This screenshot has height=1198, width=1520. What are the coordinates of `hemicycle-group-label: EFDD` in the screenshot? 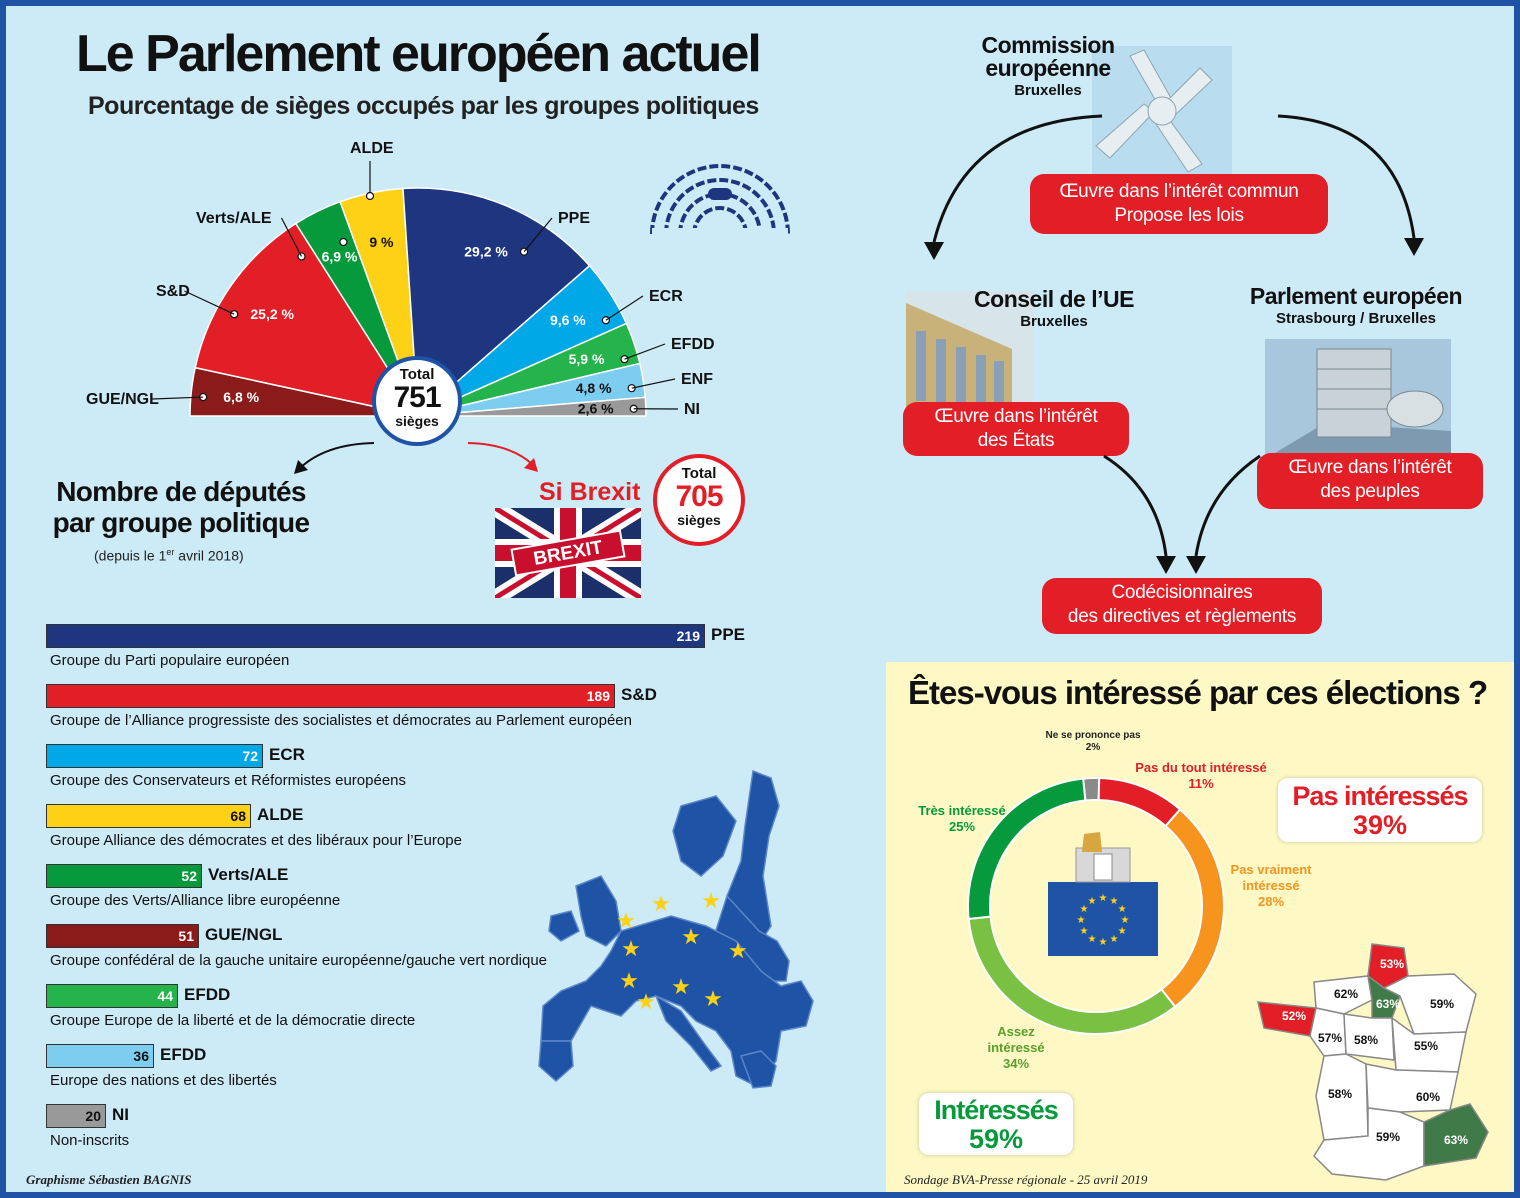 It's located at (693, 344).